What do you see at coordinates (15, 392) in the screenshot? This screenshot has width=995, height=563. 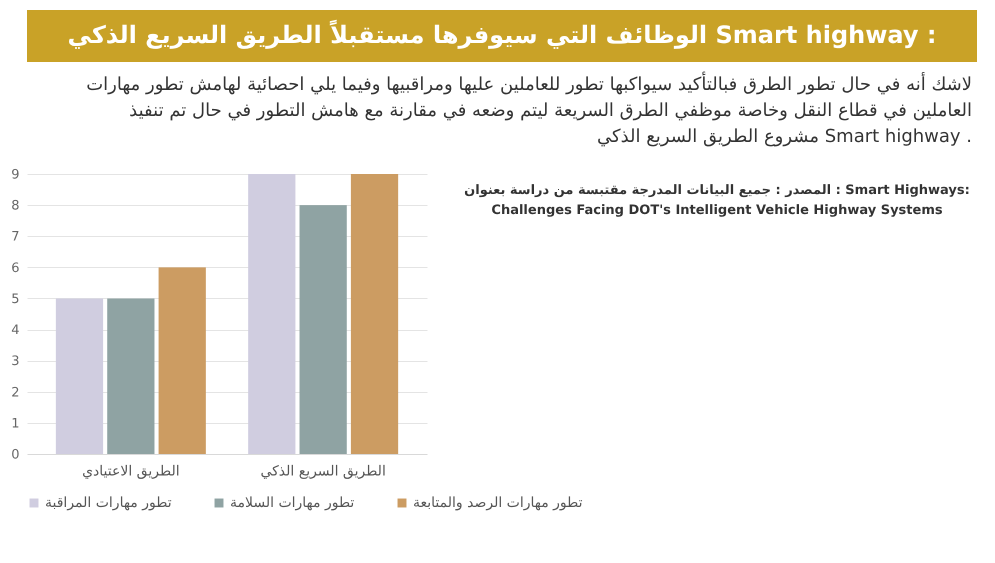 I see `y-tick-label: 2` at bounding box center [15, 392].